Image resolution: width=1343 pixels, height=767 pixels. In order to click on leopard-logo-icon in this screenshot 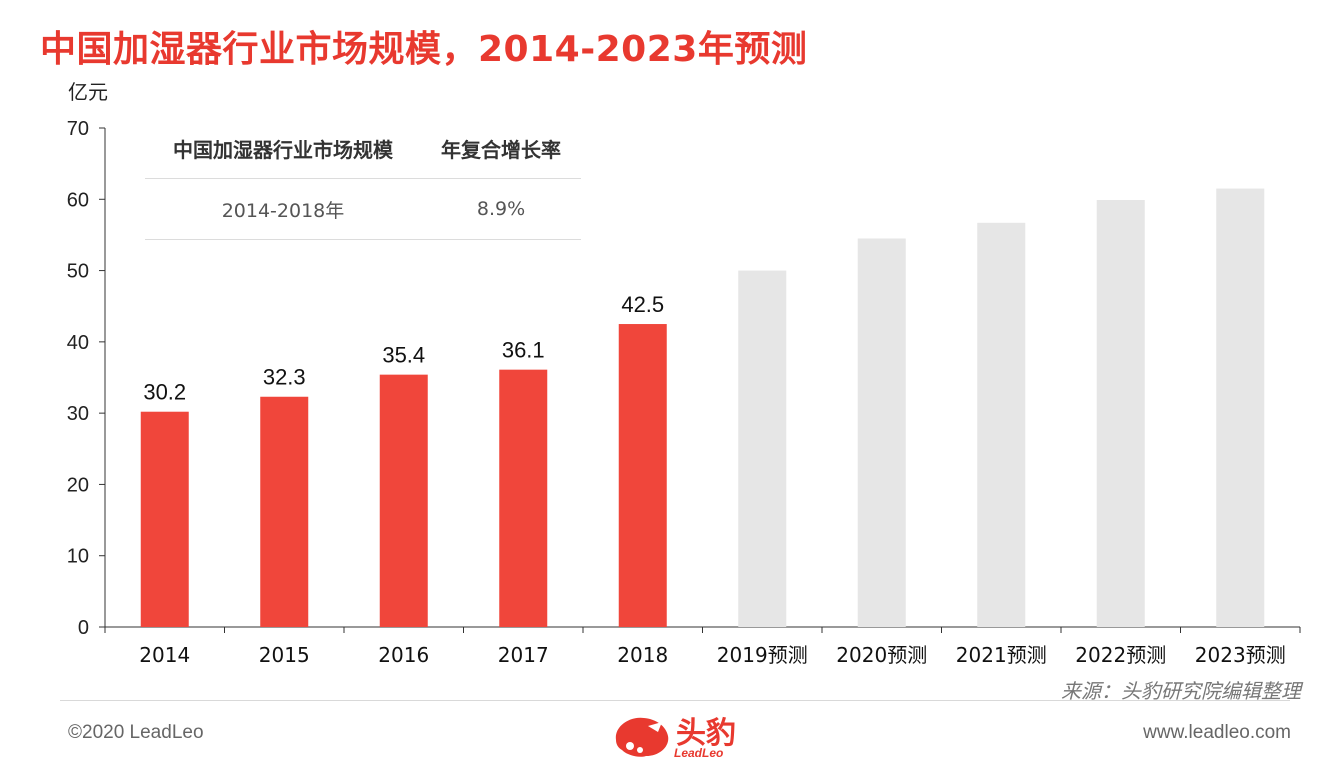, I will do `click(642, 737)`.